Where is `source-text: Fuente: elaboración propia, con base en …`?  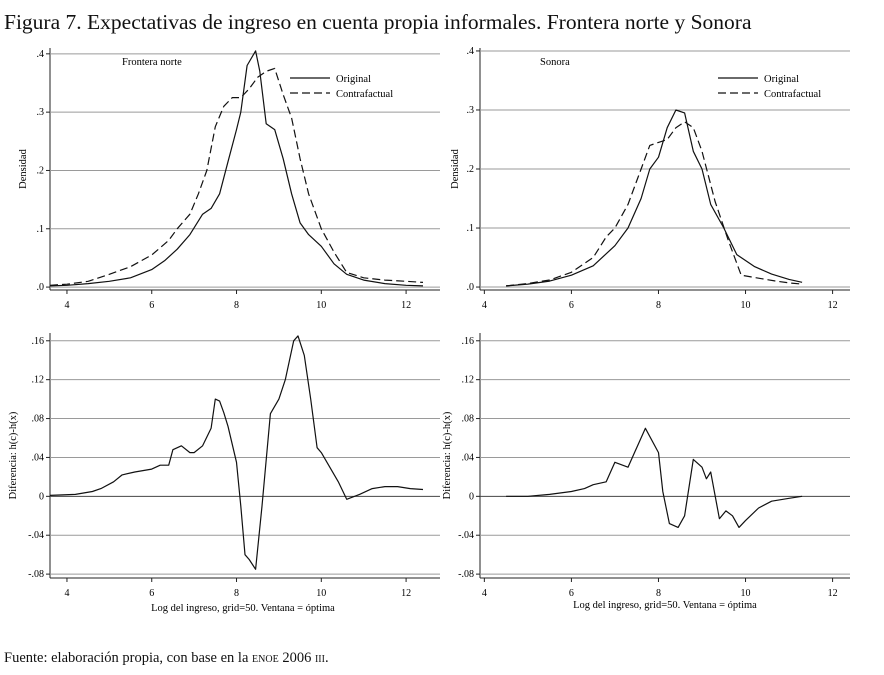
source-text: Fuente: elaboración propia, con base en … is located at coordinates (126, 658).